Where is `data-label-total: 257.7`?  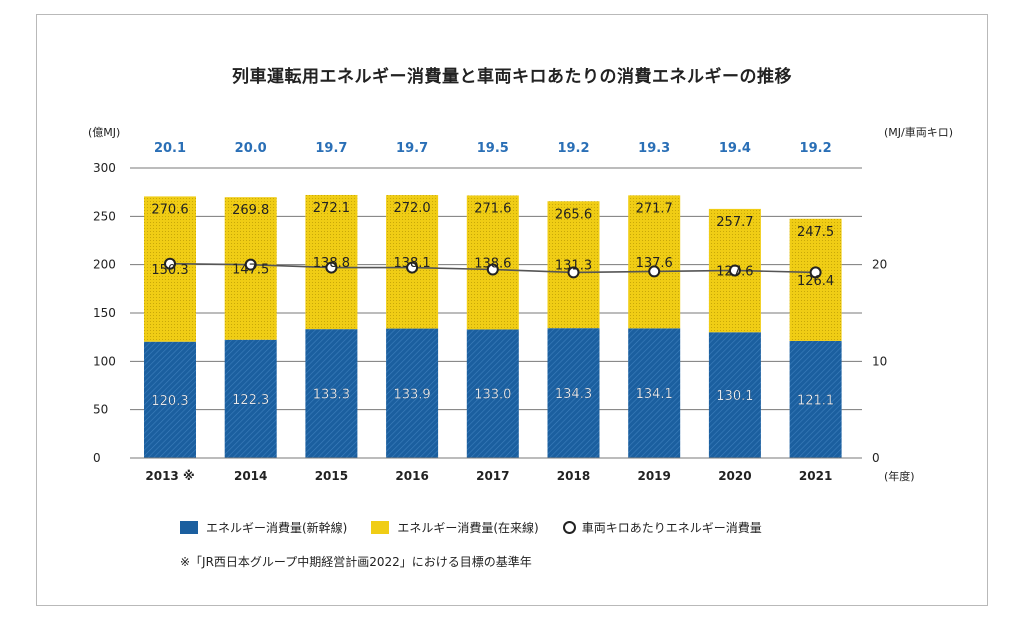 data-label-total: 257.7 is located at coordinates (734, 222).